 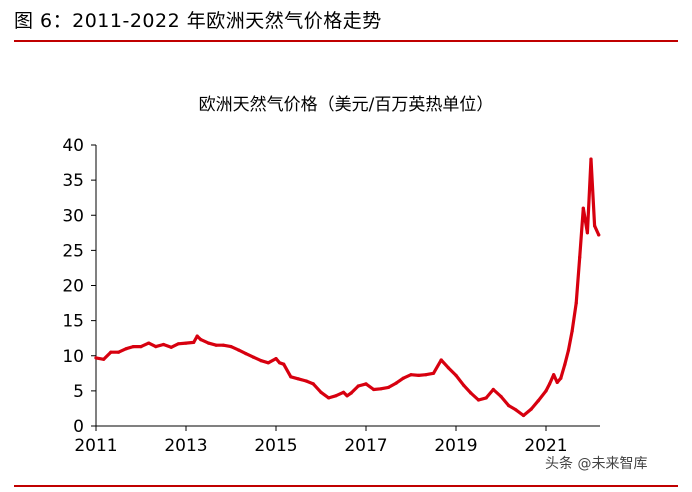 I want to click on y-tick-label: 20, so click(x=73, y=287).